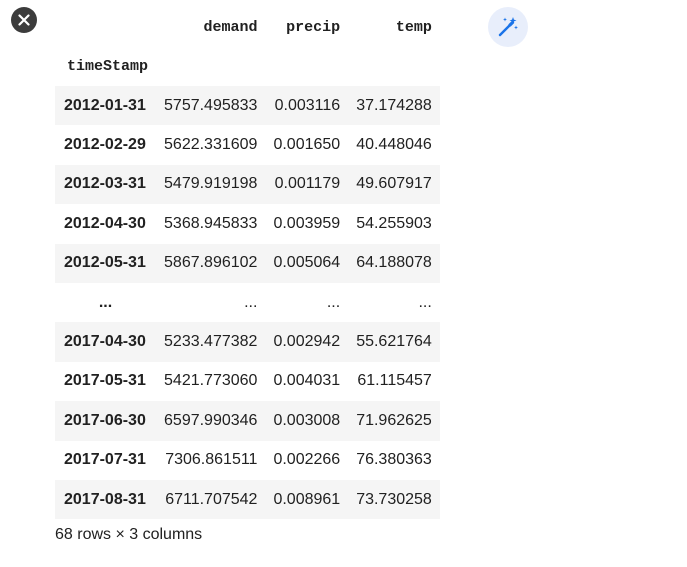  What do you see at coordinates (105, 420) in the screenshot?
I see `row-index: 2017-06-30` at bounding box center [105, 420].